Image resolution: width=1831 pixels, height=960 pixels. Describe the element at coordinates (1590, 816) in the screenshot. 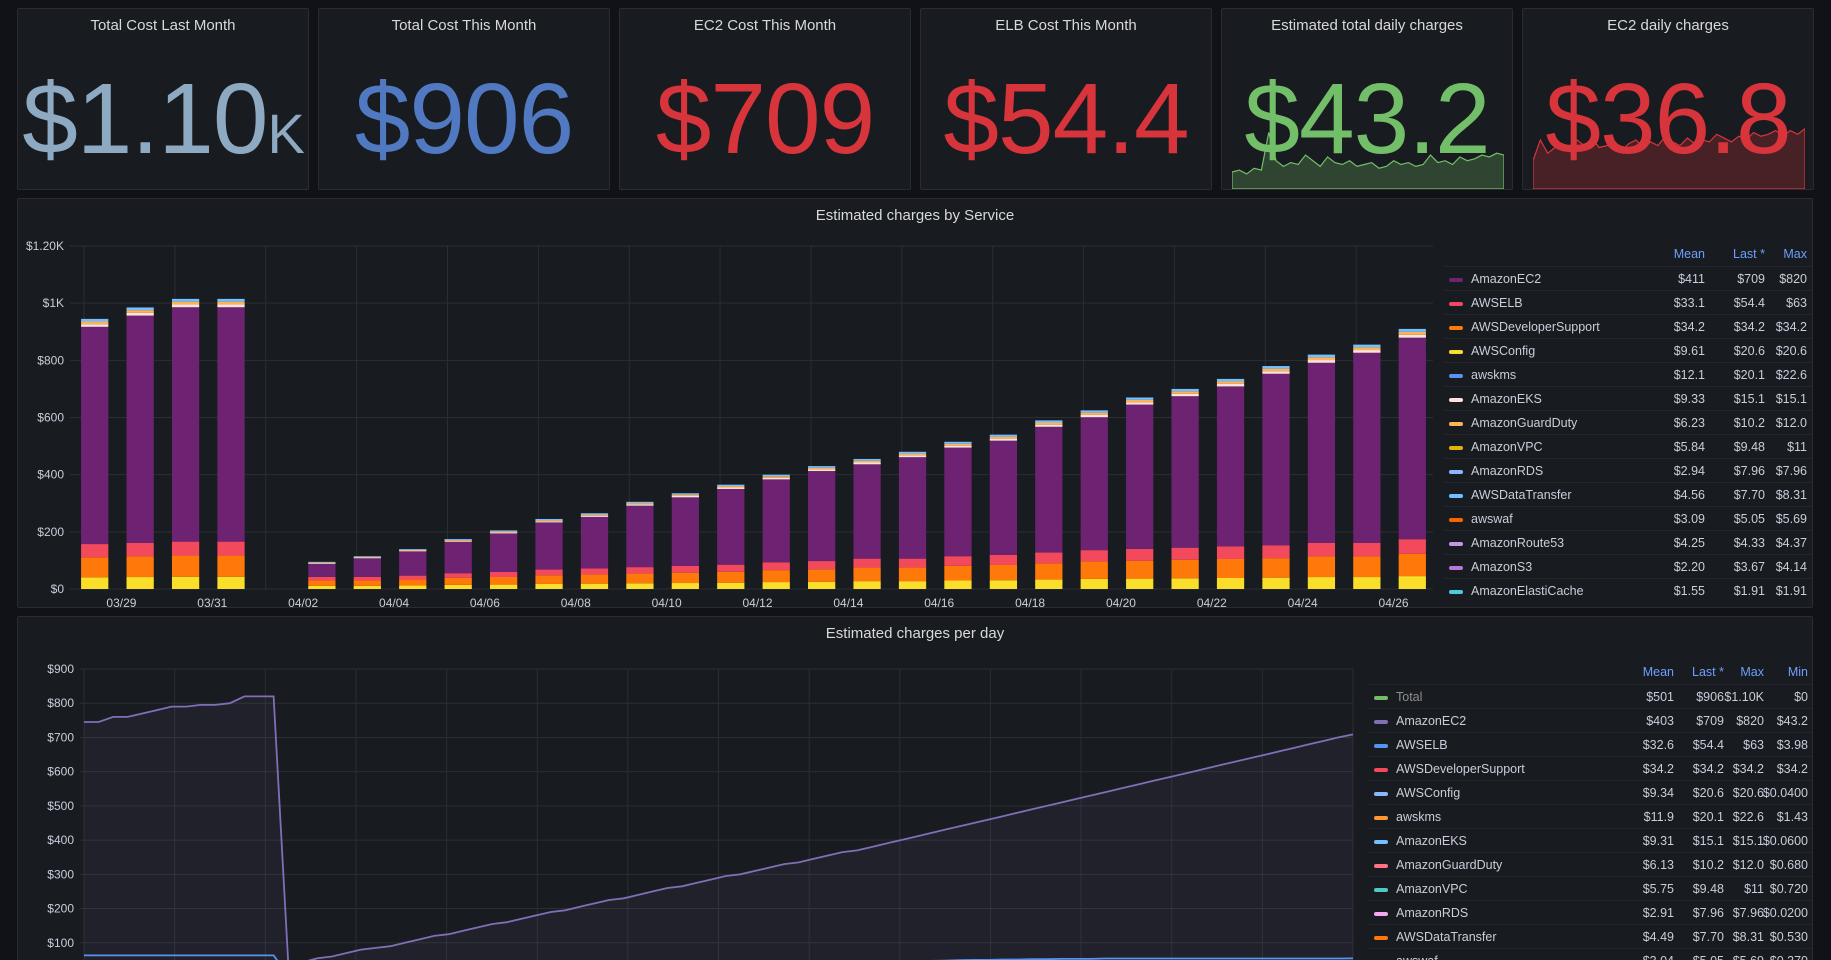

I see `legend-row: awskms $11.9 $20.1 $22.6 $1.43` at that location.